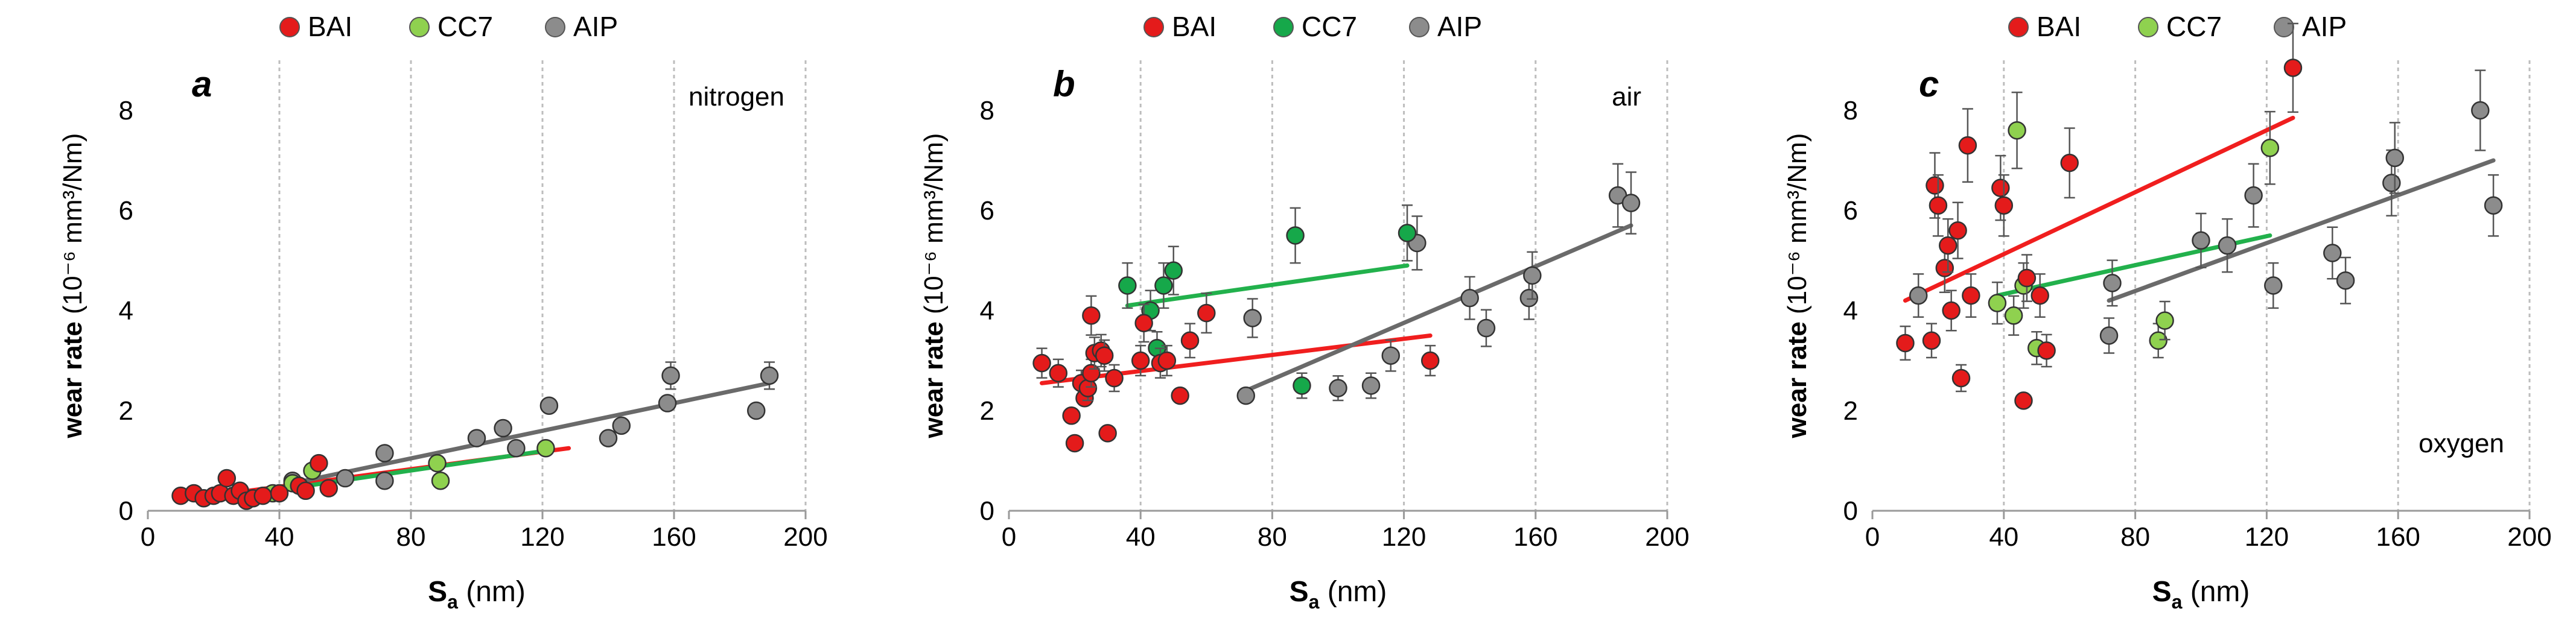 The image size is (2576, 635). What do you see at coordinates (2216, 592) in the screenshot?
I see `x-axis-label-unit: (nm)` at bounding box center [2216, 592].